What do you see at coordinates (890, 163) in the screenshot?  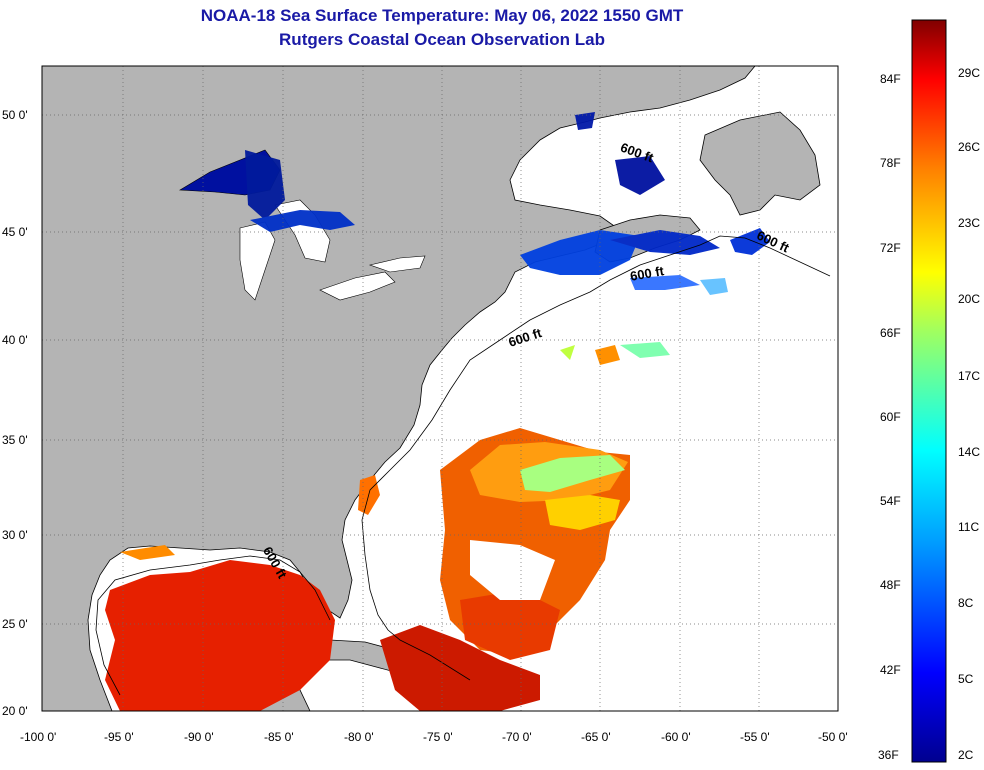 I see `colorbar-f-label: 78F` at bounding box center [890, 163].